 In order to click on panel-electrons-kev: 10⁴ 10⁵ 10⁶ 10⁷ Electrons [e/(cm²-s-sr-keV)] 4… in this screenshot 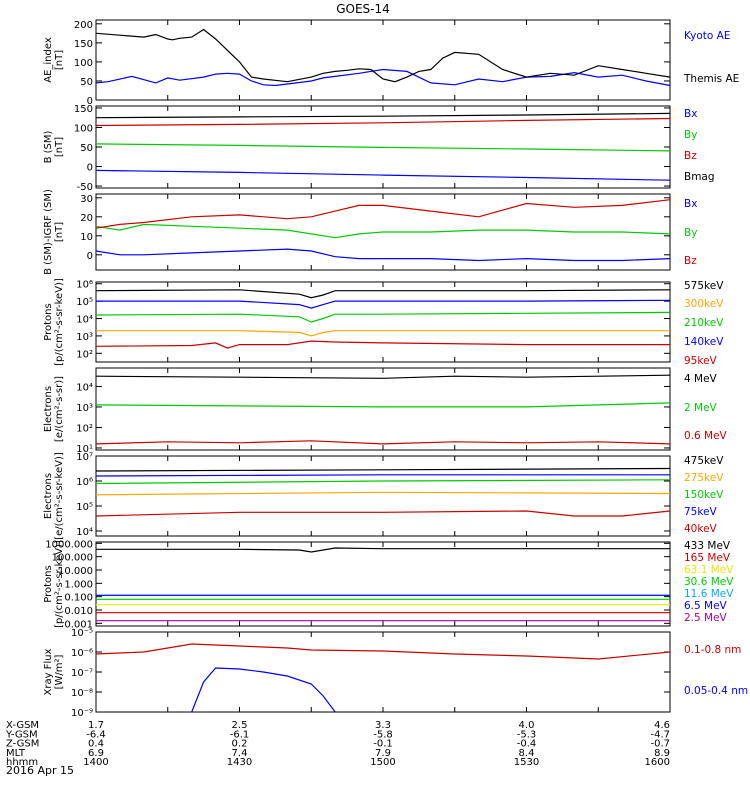, I will do `click(383, 496)`.